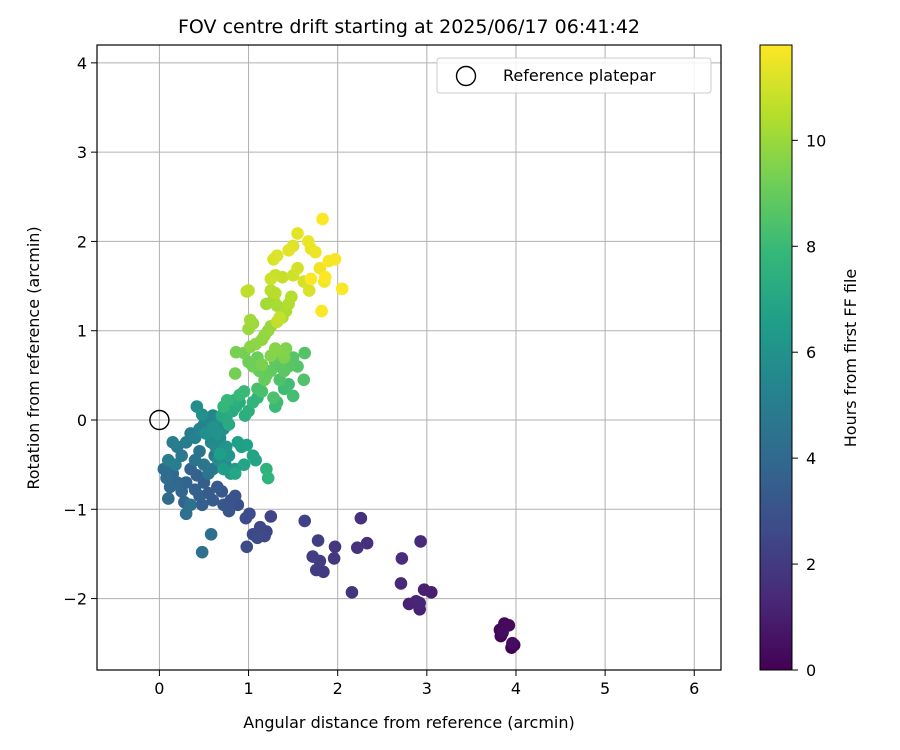 Image resolution: width=900 pixels, height=750 pixels. I want to click on x-axis-title: Angular distance from reference (arcmin), so click(408, 722).